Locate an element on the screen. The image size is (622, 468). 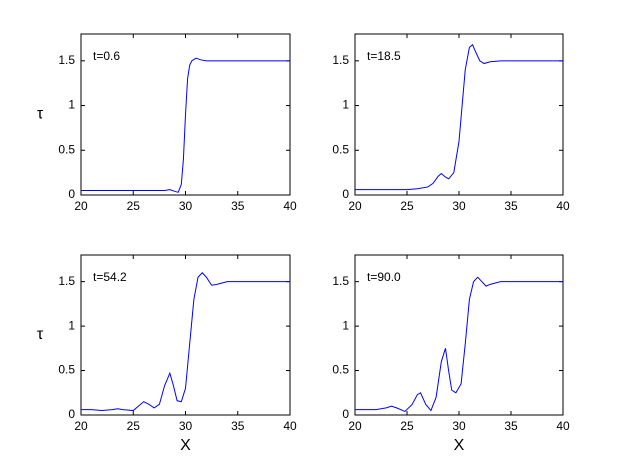
annotation: t=90.0 is located at coordinates (384, 277).